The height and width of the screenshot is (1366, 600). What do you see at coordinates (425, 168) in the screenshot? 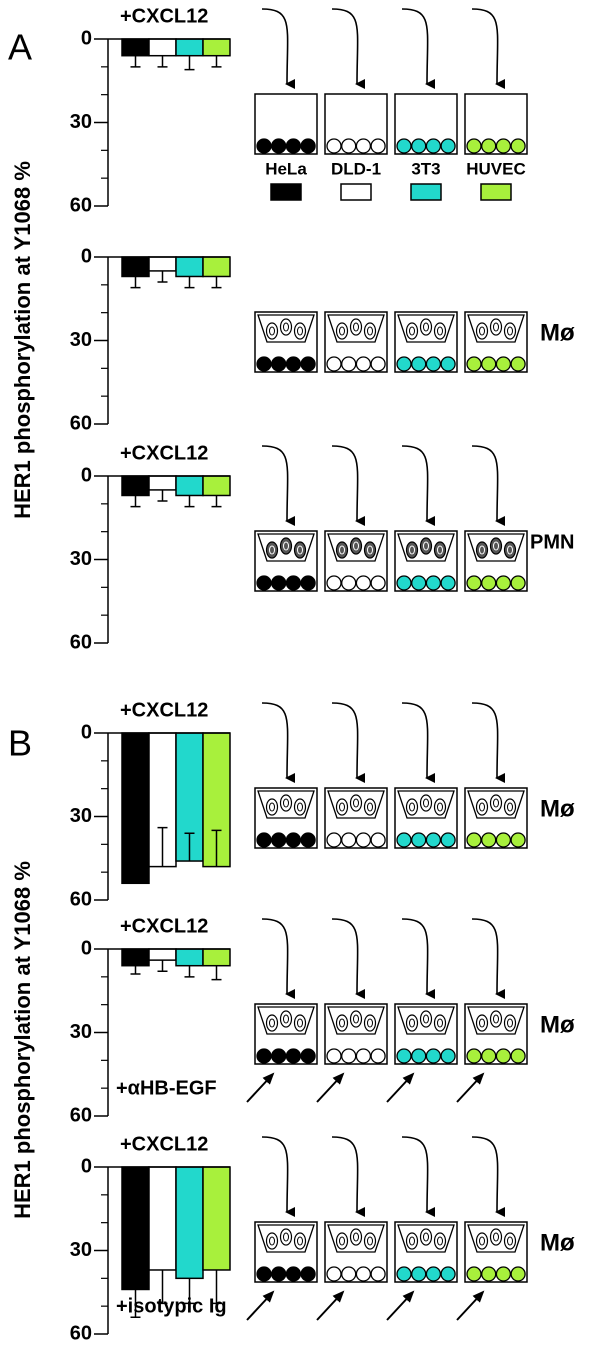
I see `legend-label: 3T3` at bounding box center [425, 168].